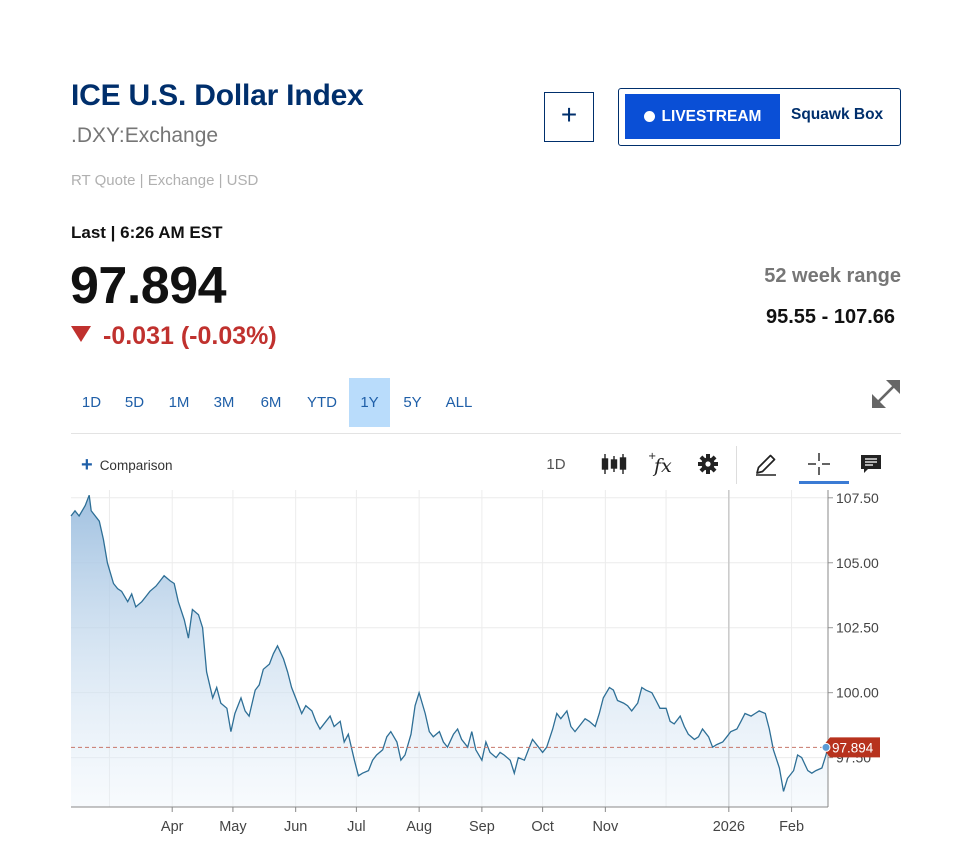 Image resolution: width=973 pixels, height=842 pixels. What do you see at coordinates (819, 464) in the screenshot?
I see `crosshair-icon` at bounding box center [819, 464].